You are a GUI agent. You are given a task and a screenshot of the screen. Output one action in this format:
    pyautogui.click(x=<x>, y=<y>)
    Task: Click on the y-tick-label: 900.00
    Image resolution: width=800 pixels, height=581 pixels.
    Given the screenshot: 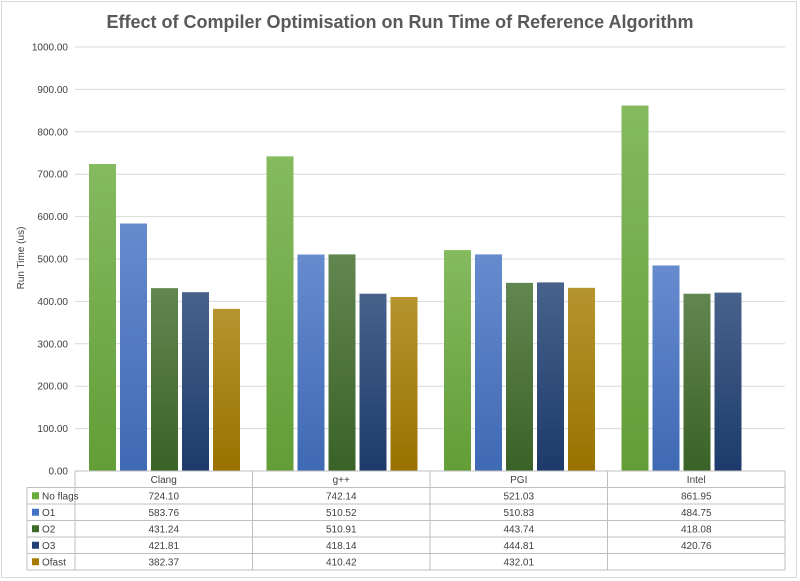 What is the action you would take?
    pyautogui.click(x=52, y=90)
    